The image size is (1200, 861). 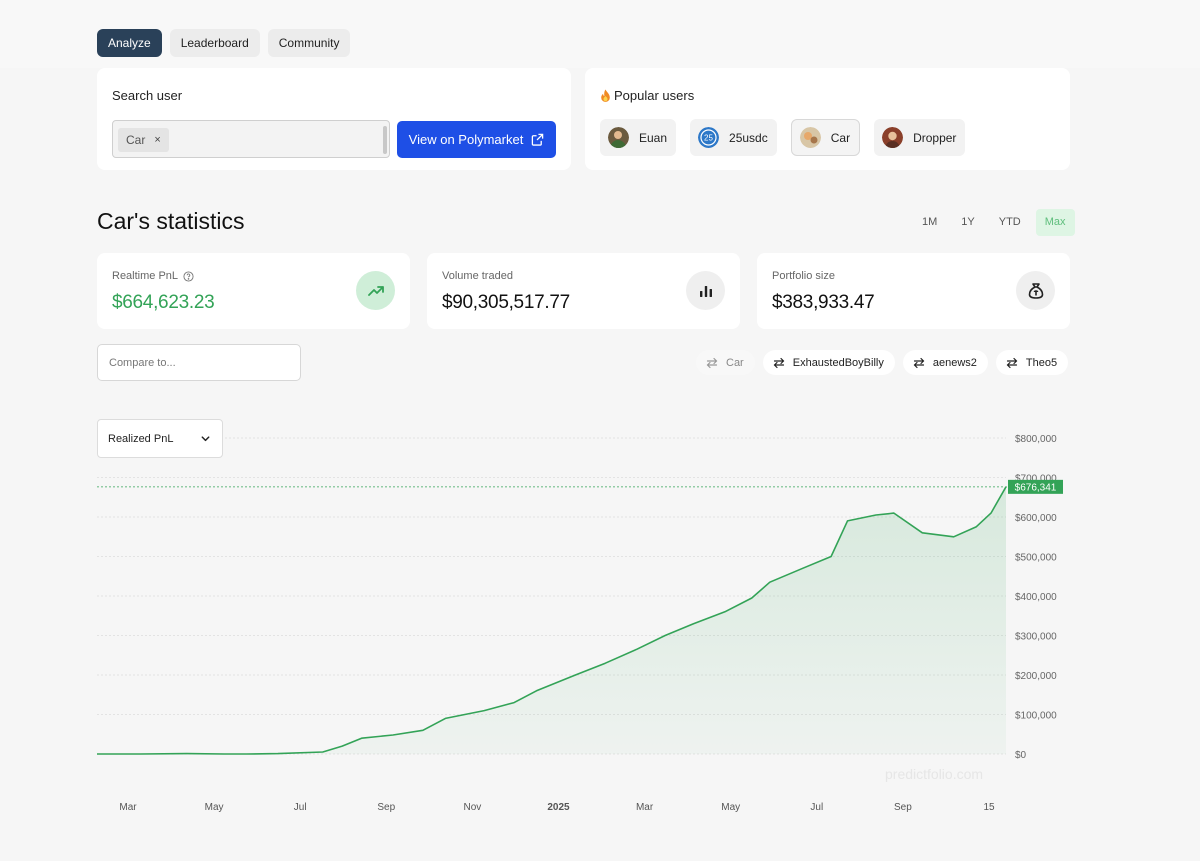 What do you see at coordinates (253, 291) in the screenshot?
I see `stat-card-pnl: Realtime PnL $664,623.23` at bounding box center [253, 291].